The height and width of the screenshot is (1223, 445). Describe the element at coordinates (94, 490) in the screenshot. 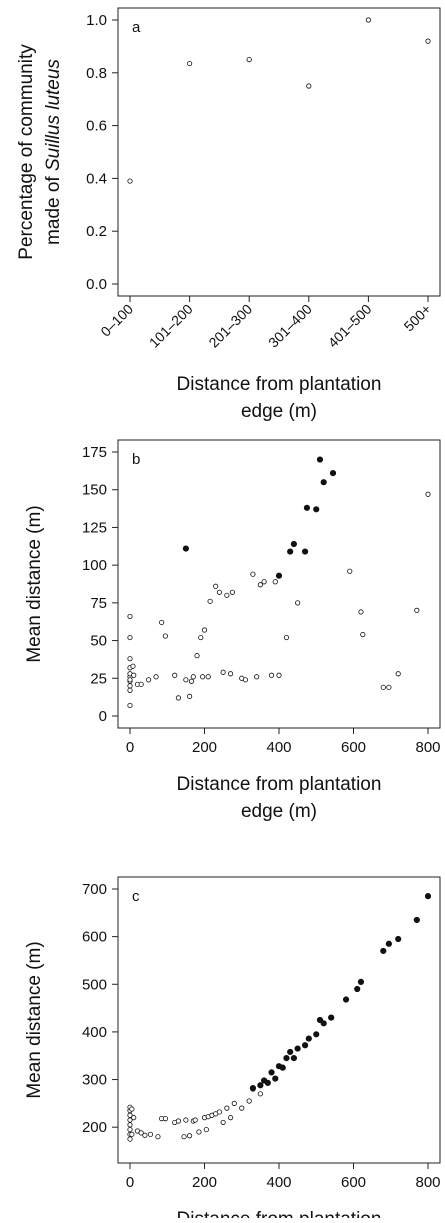

I see `y-tick-label: 150` at that location.